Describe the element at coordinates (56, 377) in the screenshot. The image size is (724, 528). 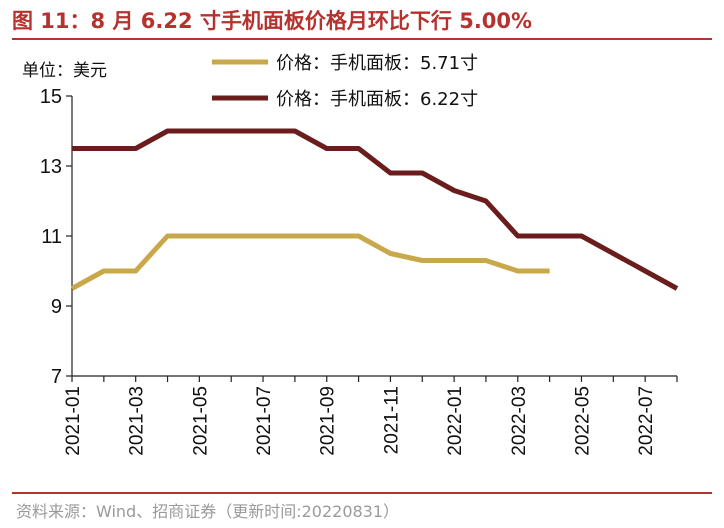
I see `y-tick-label: 7` at that location.